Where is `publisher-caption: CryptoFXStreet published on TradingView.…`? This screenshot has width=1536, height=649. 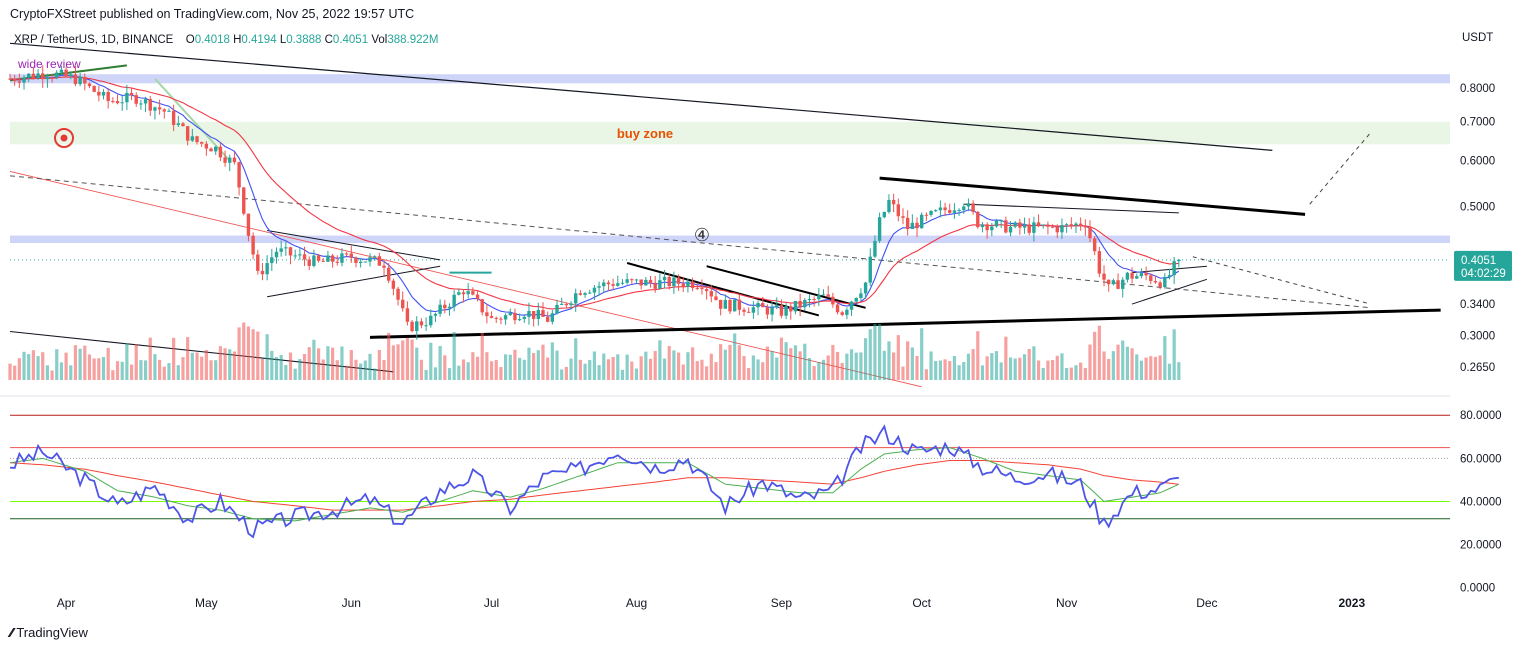
publisher-caption: CryptoFXStreet published on TradingView.… is located at coordinates (212, 14).